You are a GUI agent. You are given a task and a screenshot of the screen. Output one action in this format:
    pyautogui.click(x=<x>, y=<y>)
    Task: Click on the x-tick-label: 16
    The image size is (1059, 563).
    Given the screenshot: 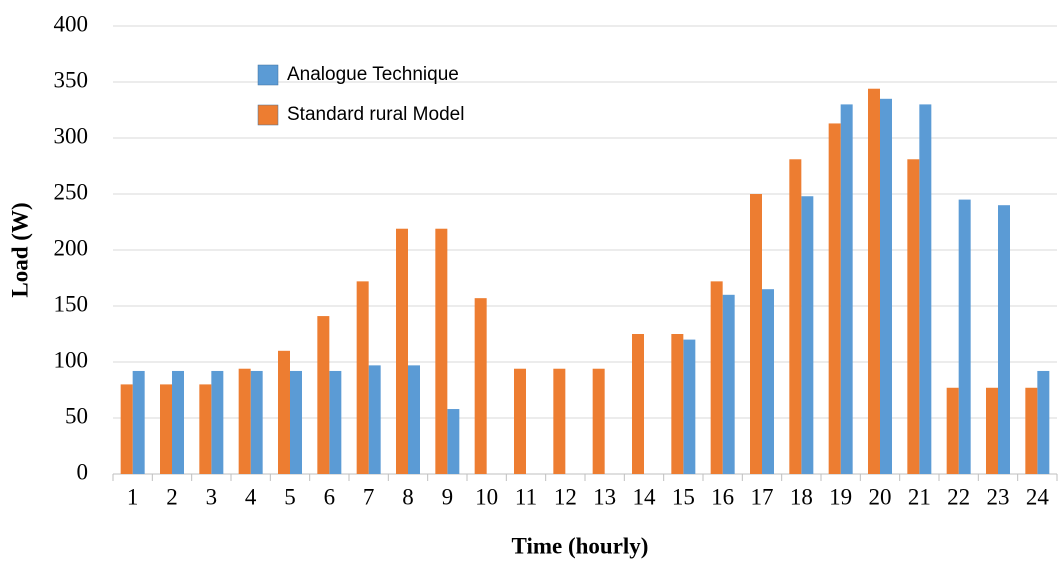 What is the action you would take?
    pyautogui.click(x=722, y=496)
    